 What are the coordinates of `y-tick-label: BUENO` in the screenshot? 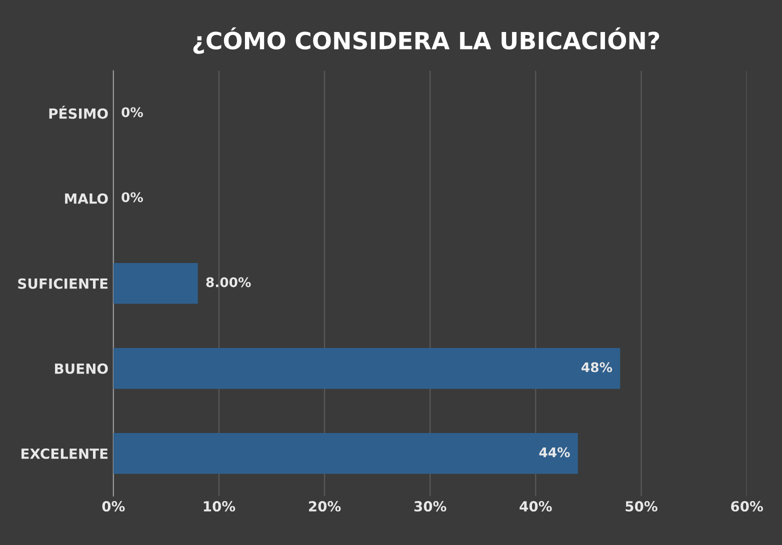 It's located at (81, 368).